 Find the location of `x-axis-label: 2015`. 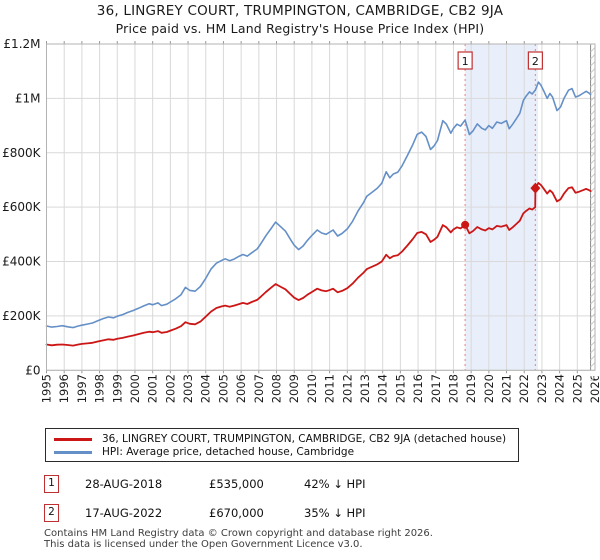

x-axis-label: 2015 is located at coordinates (400, 388).